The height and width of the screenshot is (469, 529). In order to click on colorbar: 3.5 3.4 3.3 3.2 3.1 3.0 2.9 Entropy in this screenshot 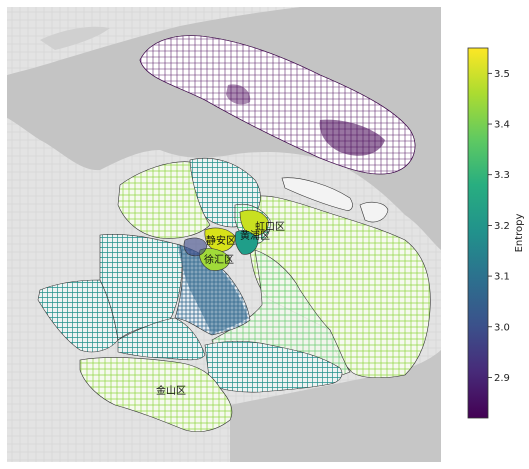, I will do `click(496, 233)`.